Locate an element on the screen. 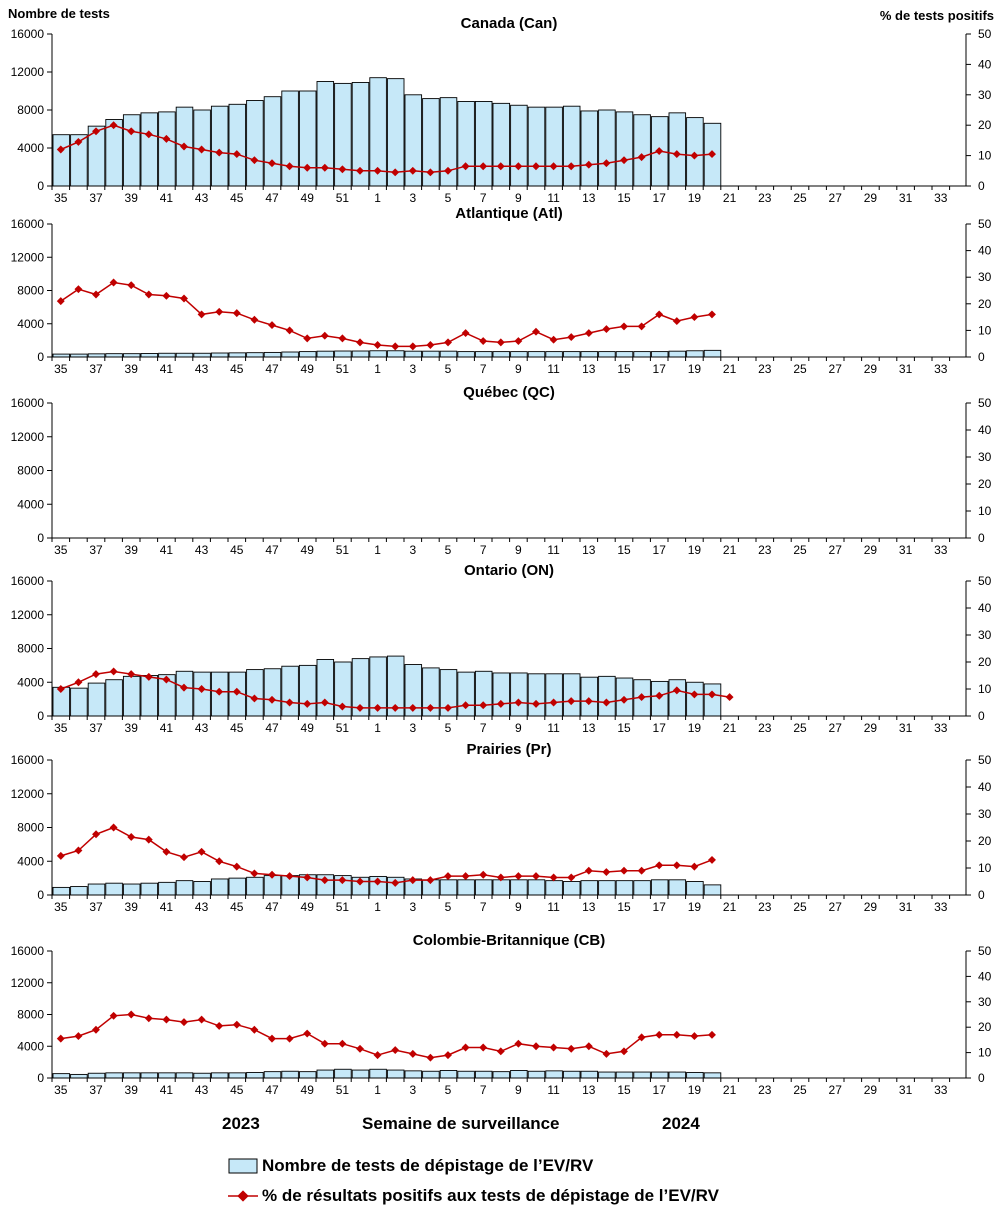 This screenshot has height=1218, width=1002. x-tick-label: 17 is located at coordinates (660, 728).